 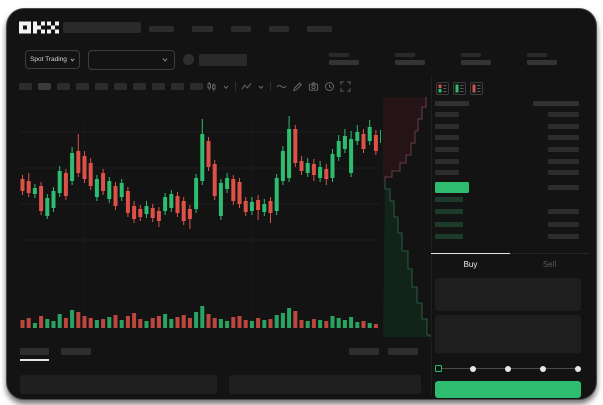 I want to click on active-tab-underline, so click(x=34, y=360).